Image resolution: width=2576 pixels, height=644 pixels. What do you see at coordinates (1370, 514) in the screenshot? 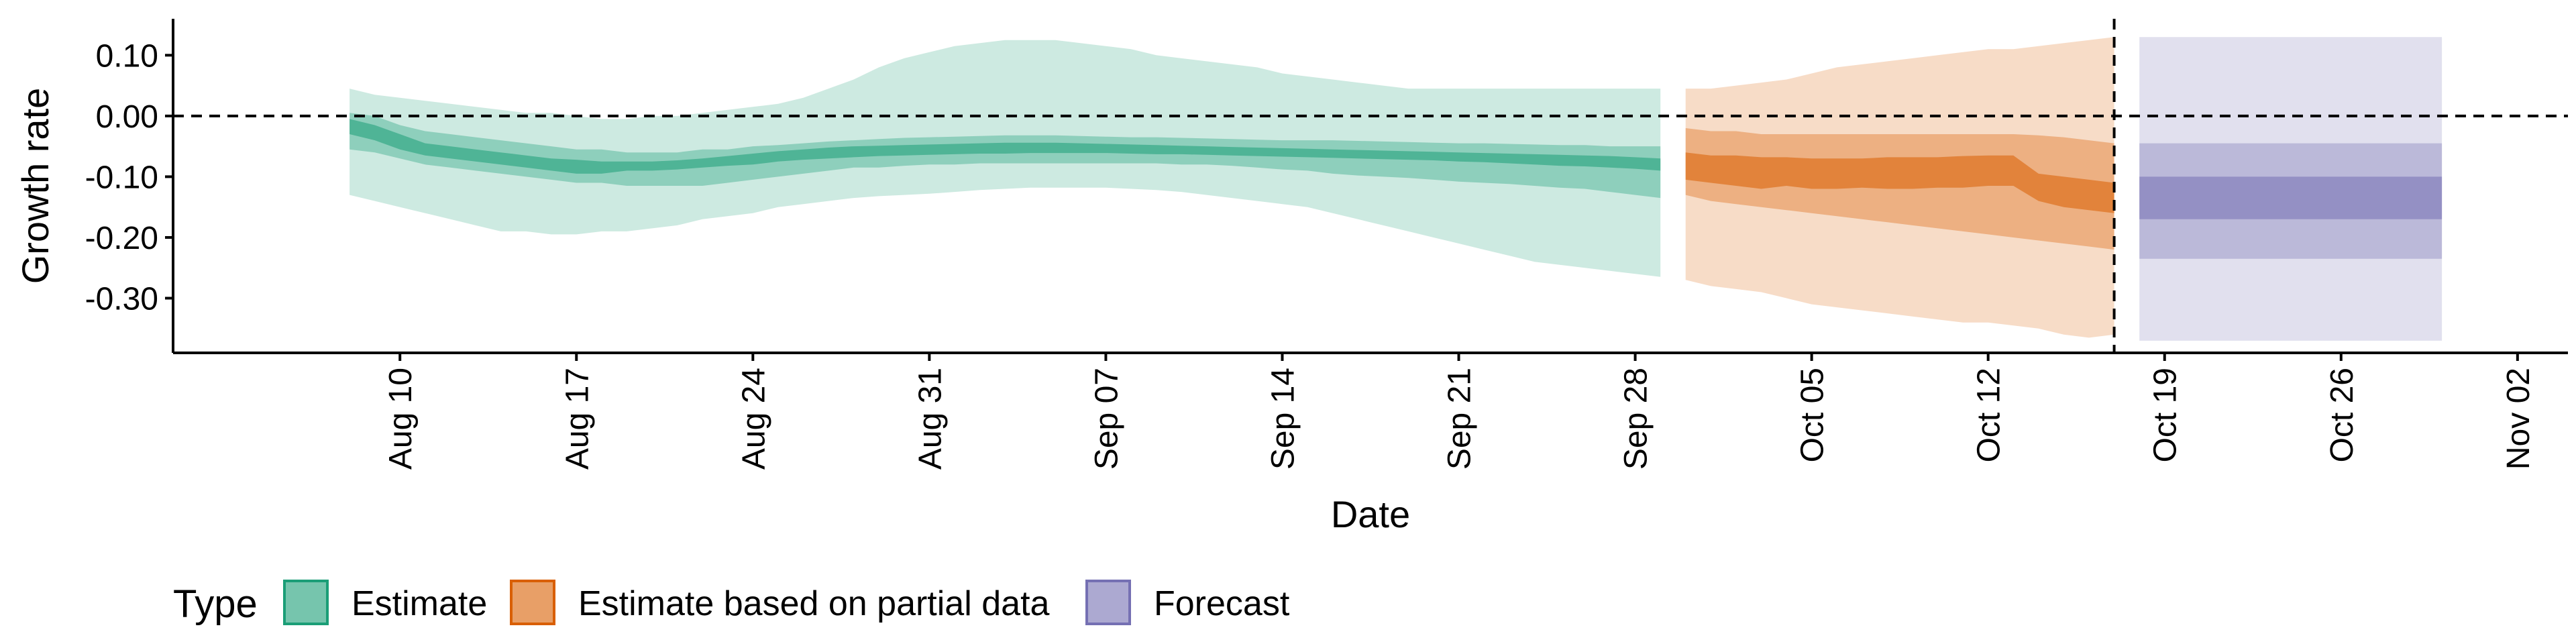
I see `x-axis-title: Date` at bounding box center [1370, 514].